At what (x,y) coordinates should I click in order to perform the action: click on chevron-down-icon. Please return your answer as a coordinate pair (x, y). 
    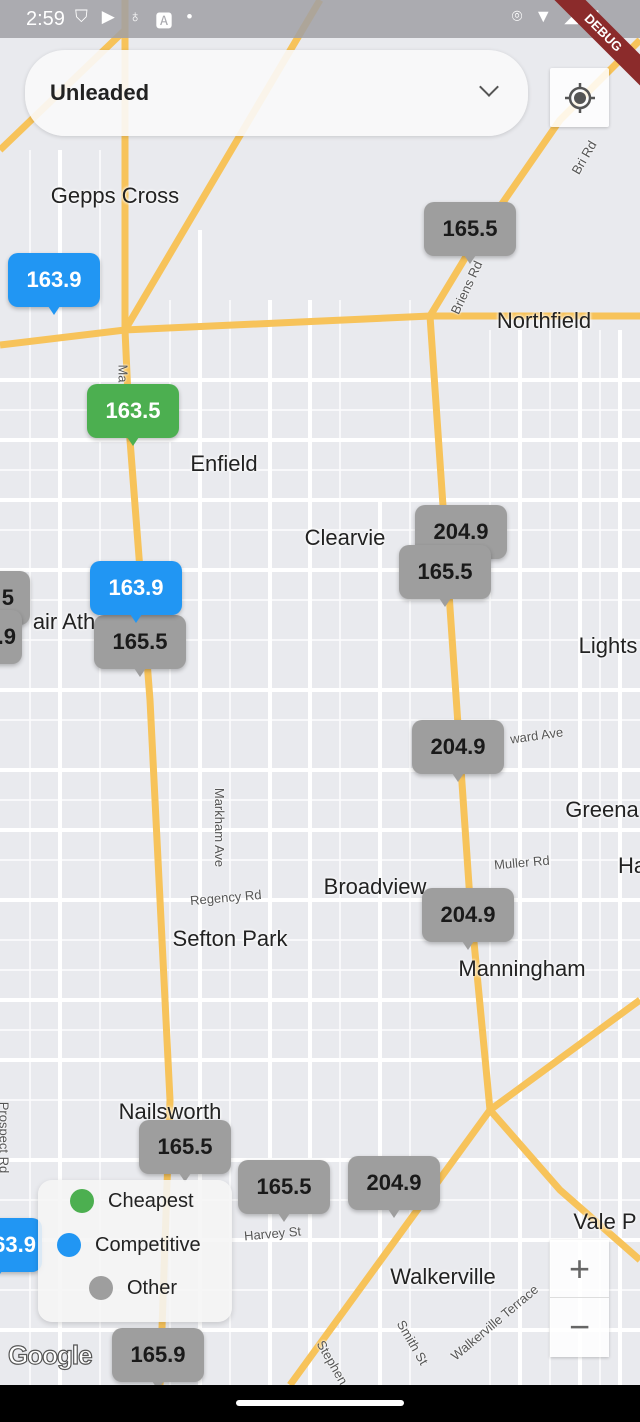
    Looking at the image, I should click on (489, 87).